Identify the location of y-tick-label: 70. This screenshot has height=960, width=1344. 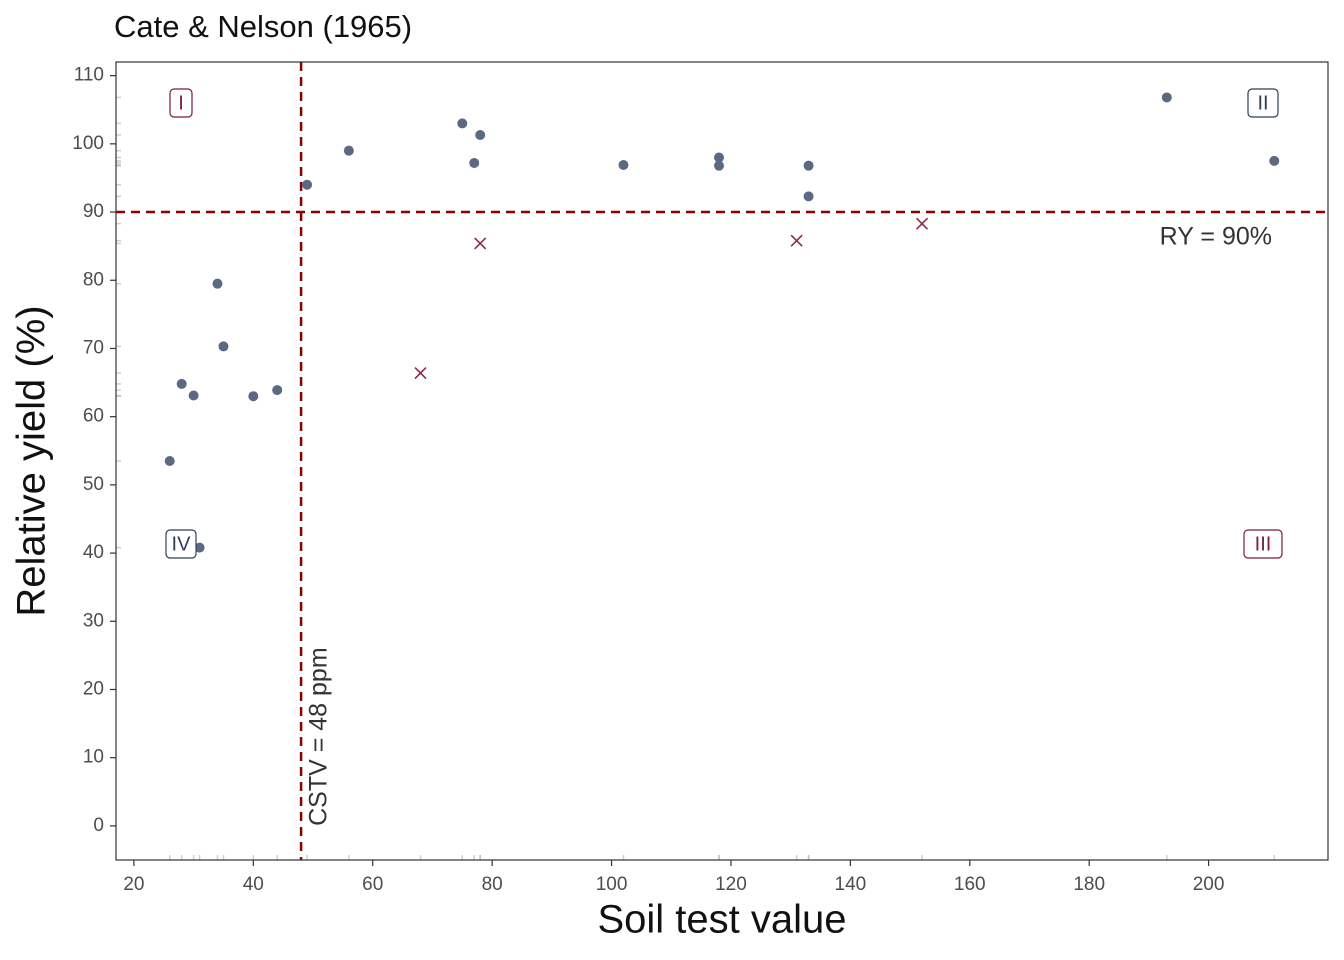
(93, 347).